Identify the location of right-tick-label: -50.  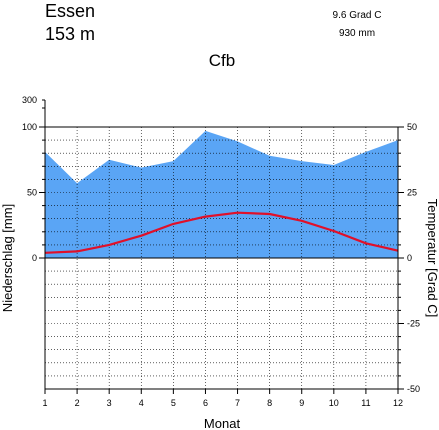
(413, 389).